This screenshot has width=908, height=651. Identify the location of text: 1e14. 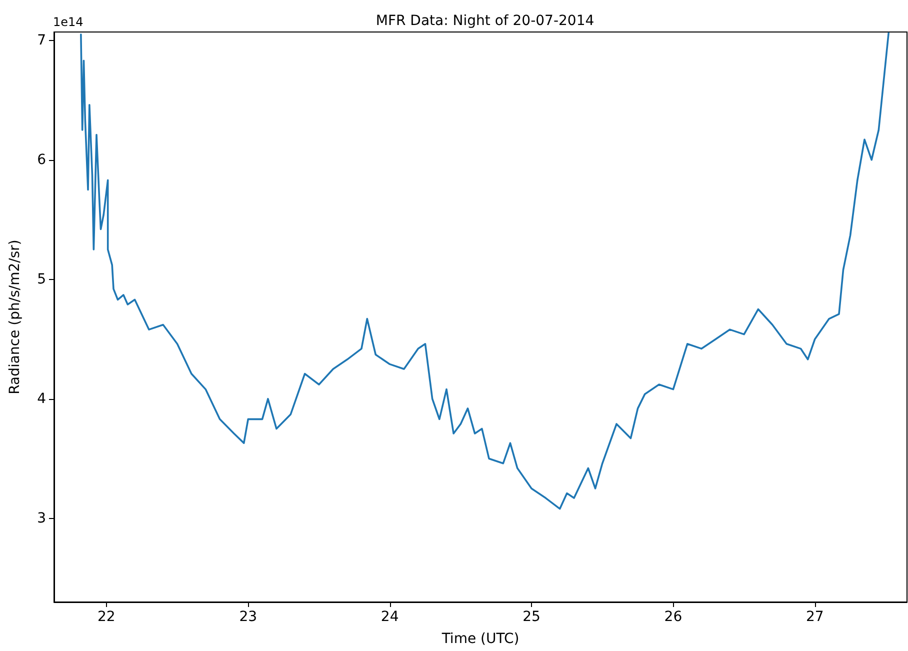
(68, 22).